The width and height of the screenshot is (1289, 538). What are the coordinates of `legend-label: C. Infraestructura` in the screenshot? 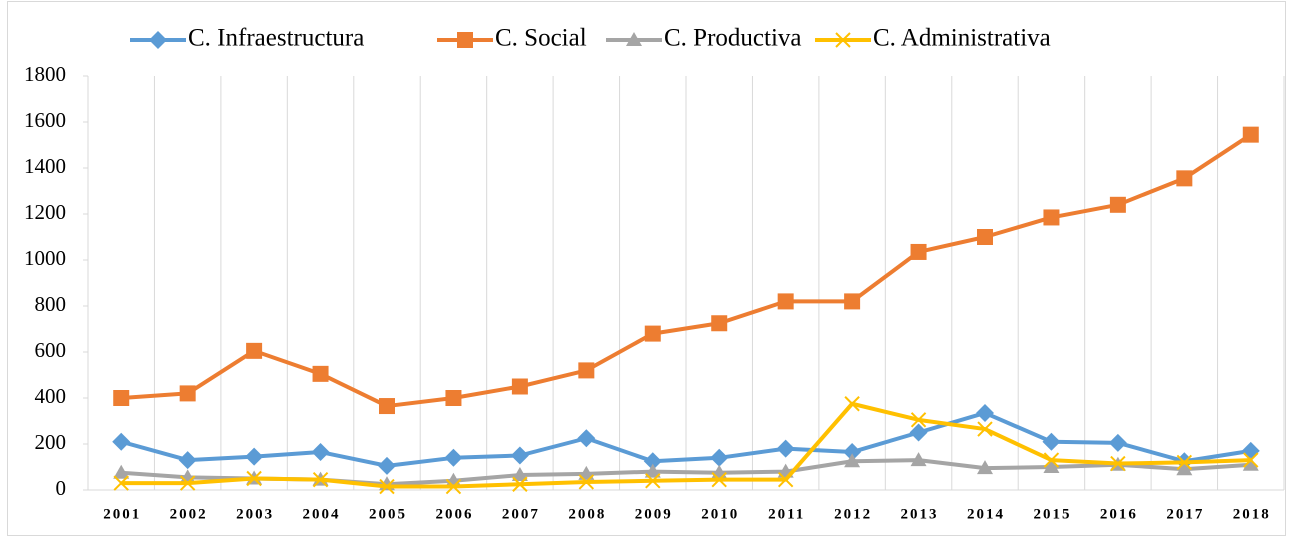 It's located at (276, 38).